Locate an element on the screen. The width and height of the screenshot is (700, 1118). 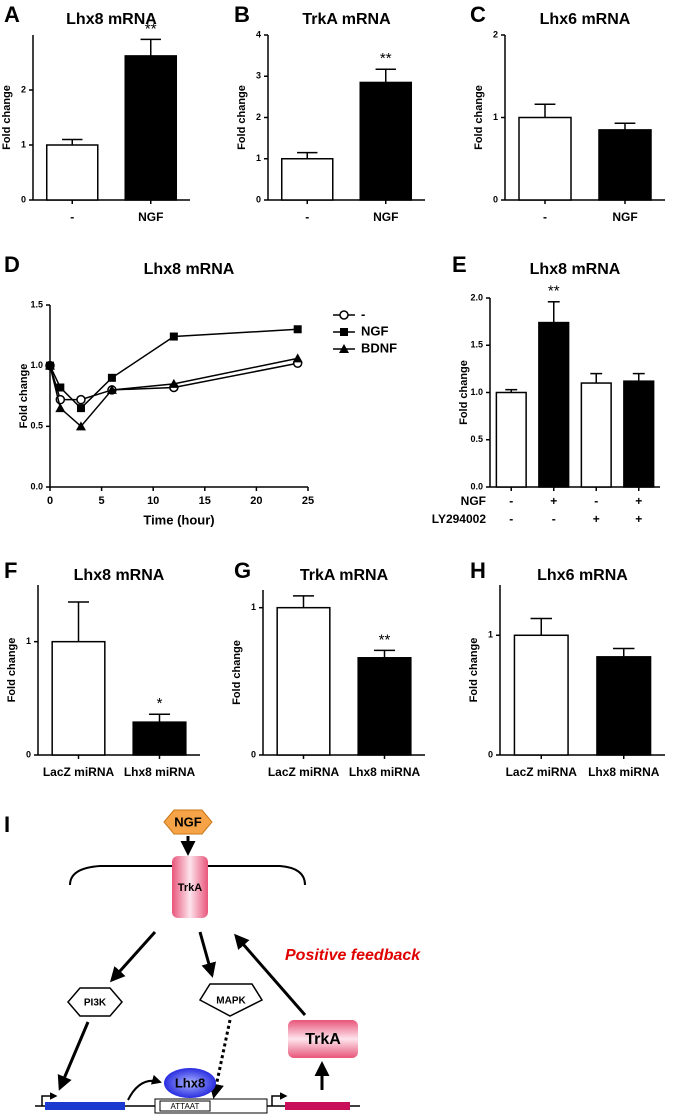
condition-value: + is located at coordinates (553, 501).